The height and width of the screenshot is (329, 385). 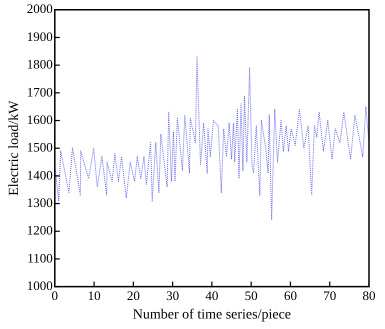 What do you see at coordinates (39, 64) in the screenshot?
I see `y-tick-label: 1800` at bounding box center [39, 64].